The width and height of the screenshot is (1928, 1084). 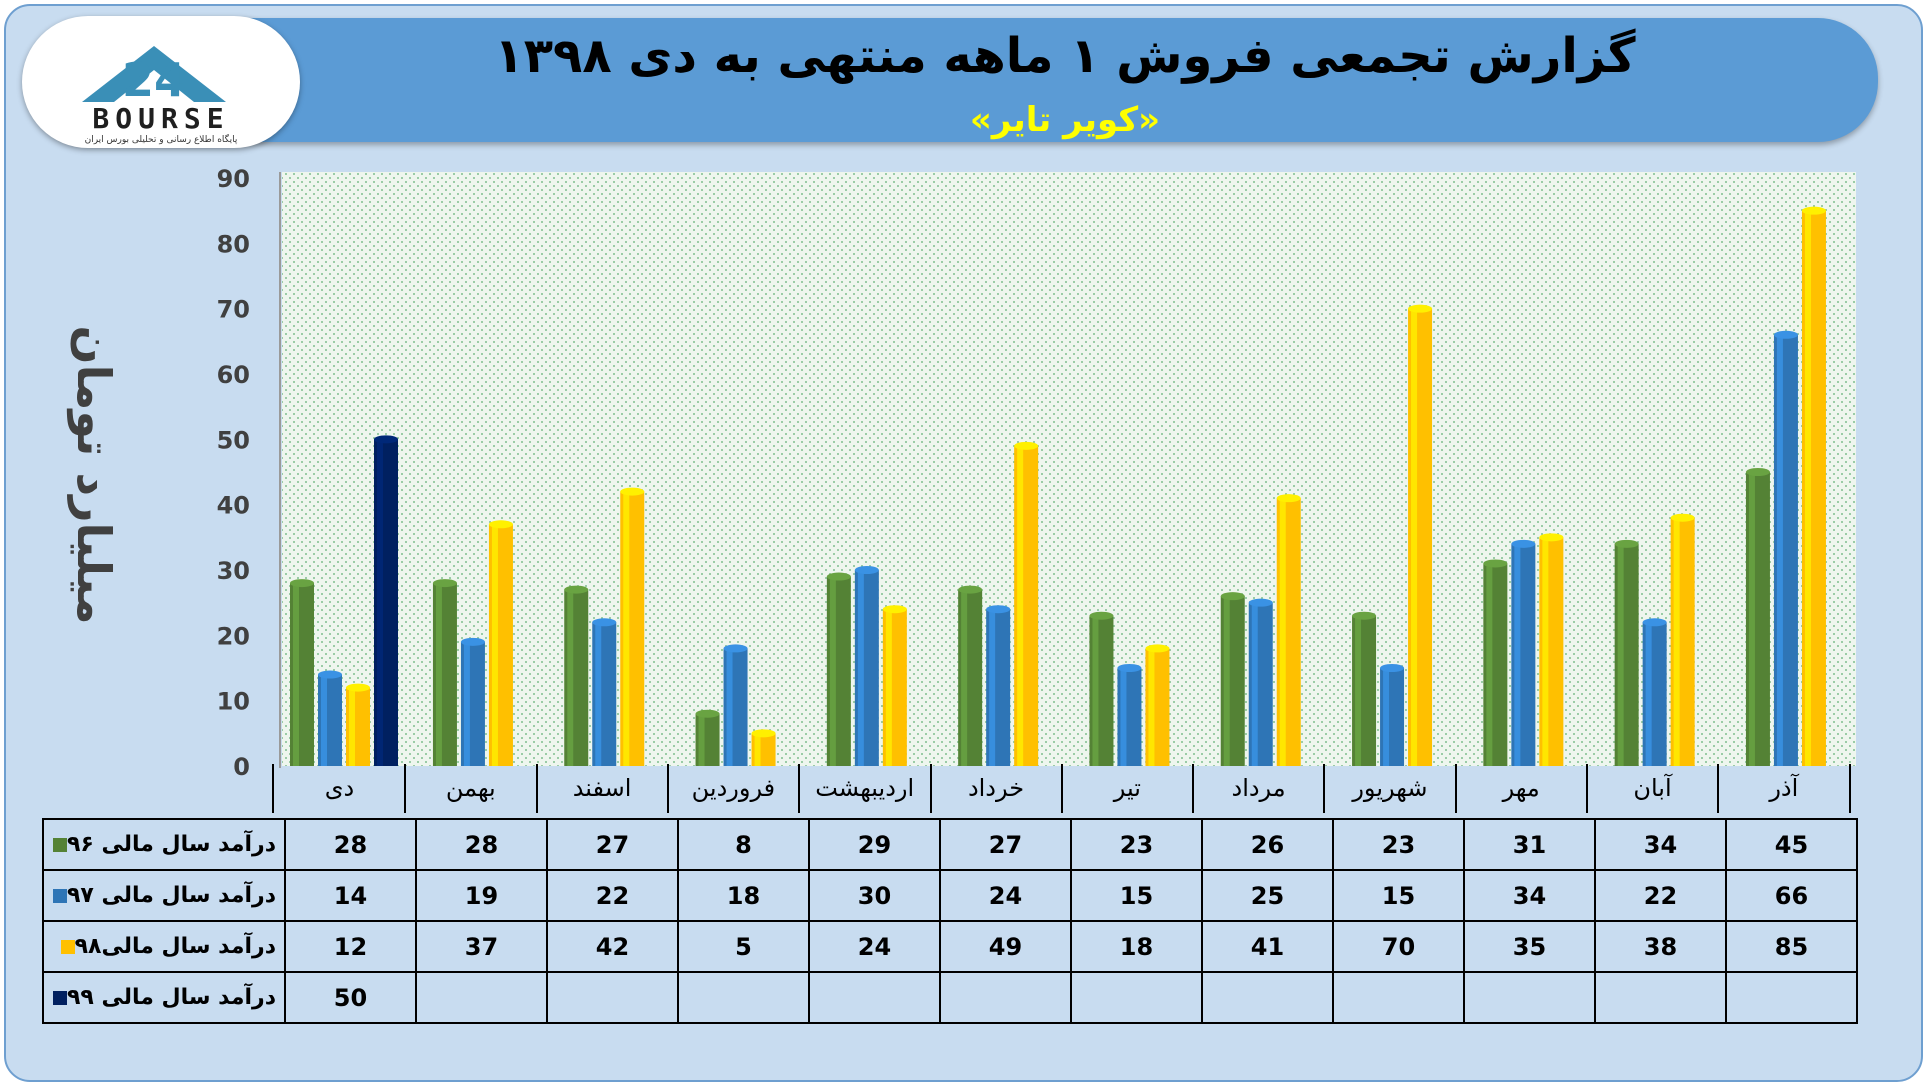 What do you see at coordinates (171, 895) in the screenshot?
I see `legend-label: درآمد سال مالی ۹۷` at bounding box center [171, 895].